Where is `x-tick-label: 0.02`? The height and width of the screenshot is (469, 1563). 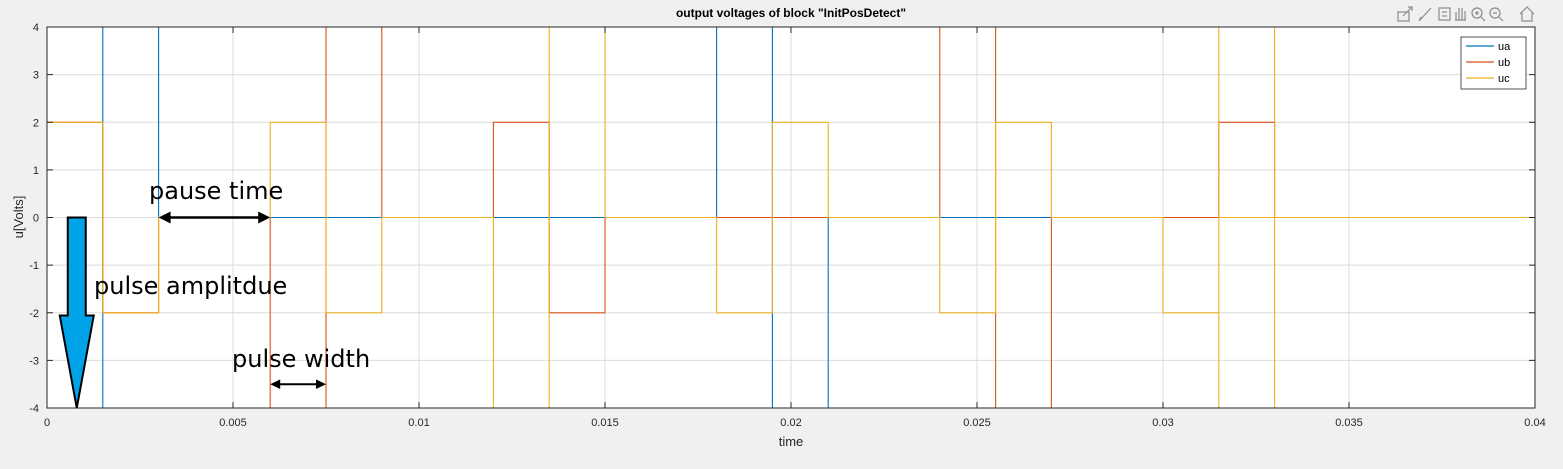
x-tick-label: 0.02 is located at coordinates (790, 423).